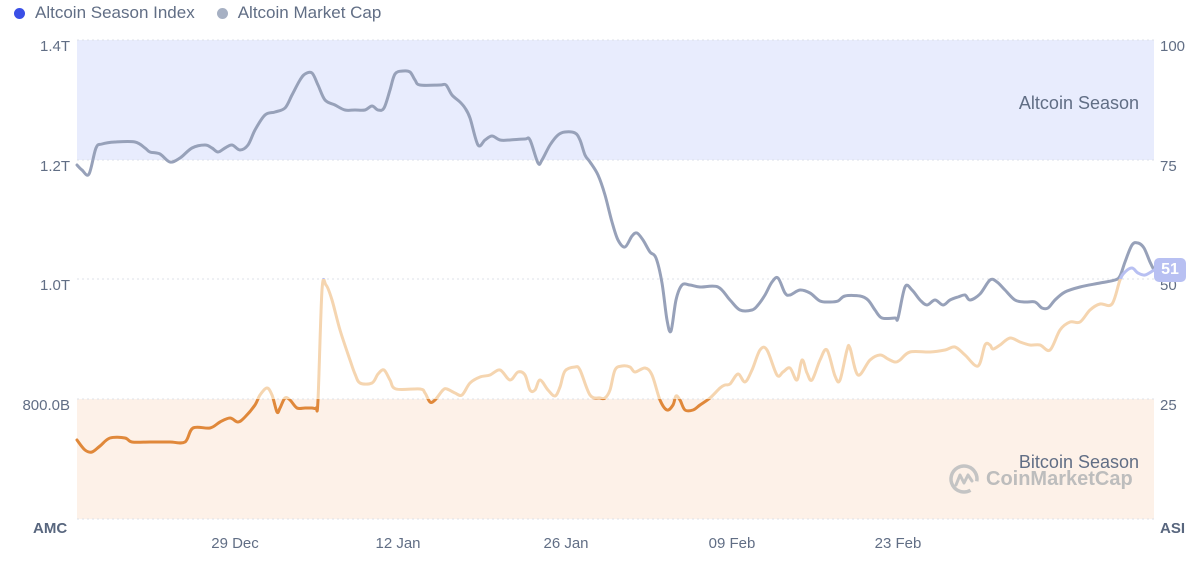 Image resolution: width=1200 pixels, height=573 pixels. Describe the element at coordinates (54, 285) in the screenshot. I see `left-axis-tick: 1.0T` at that location.